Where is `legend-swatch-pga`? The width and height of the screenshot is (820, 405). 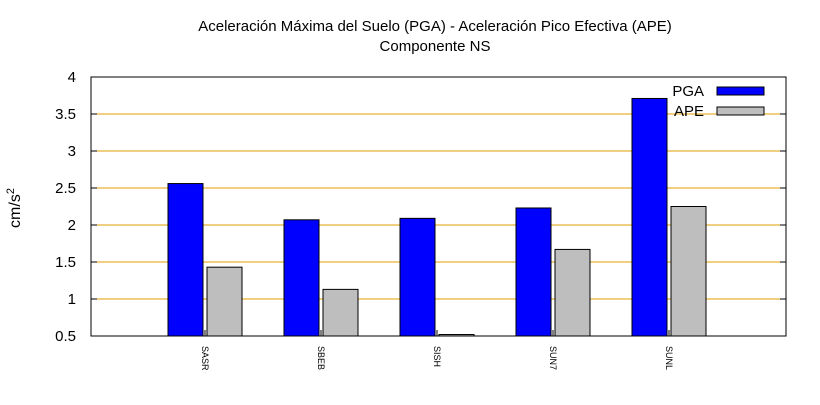 legend-swatch-pga is located at coordinates (740, 91).